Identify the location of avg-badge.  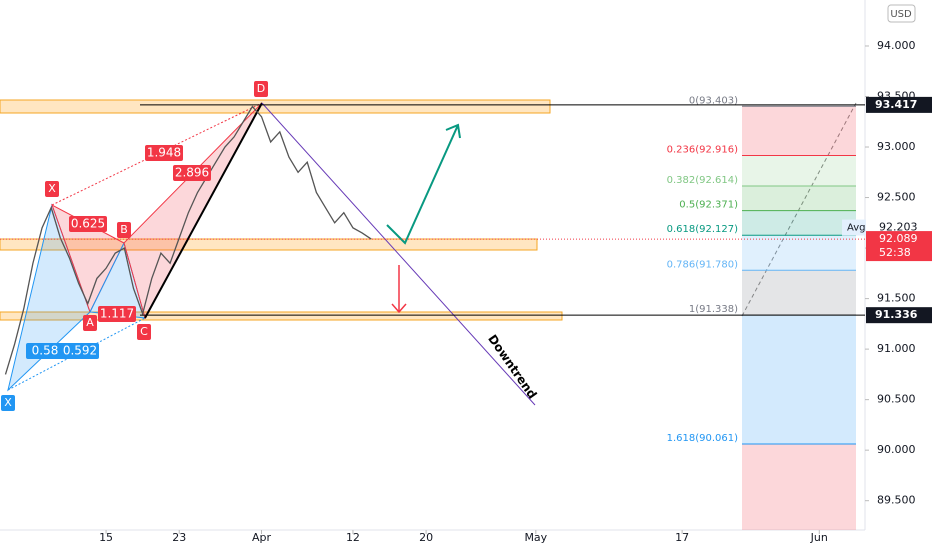
(854, 227).